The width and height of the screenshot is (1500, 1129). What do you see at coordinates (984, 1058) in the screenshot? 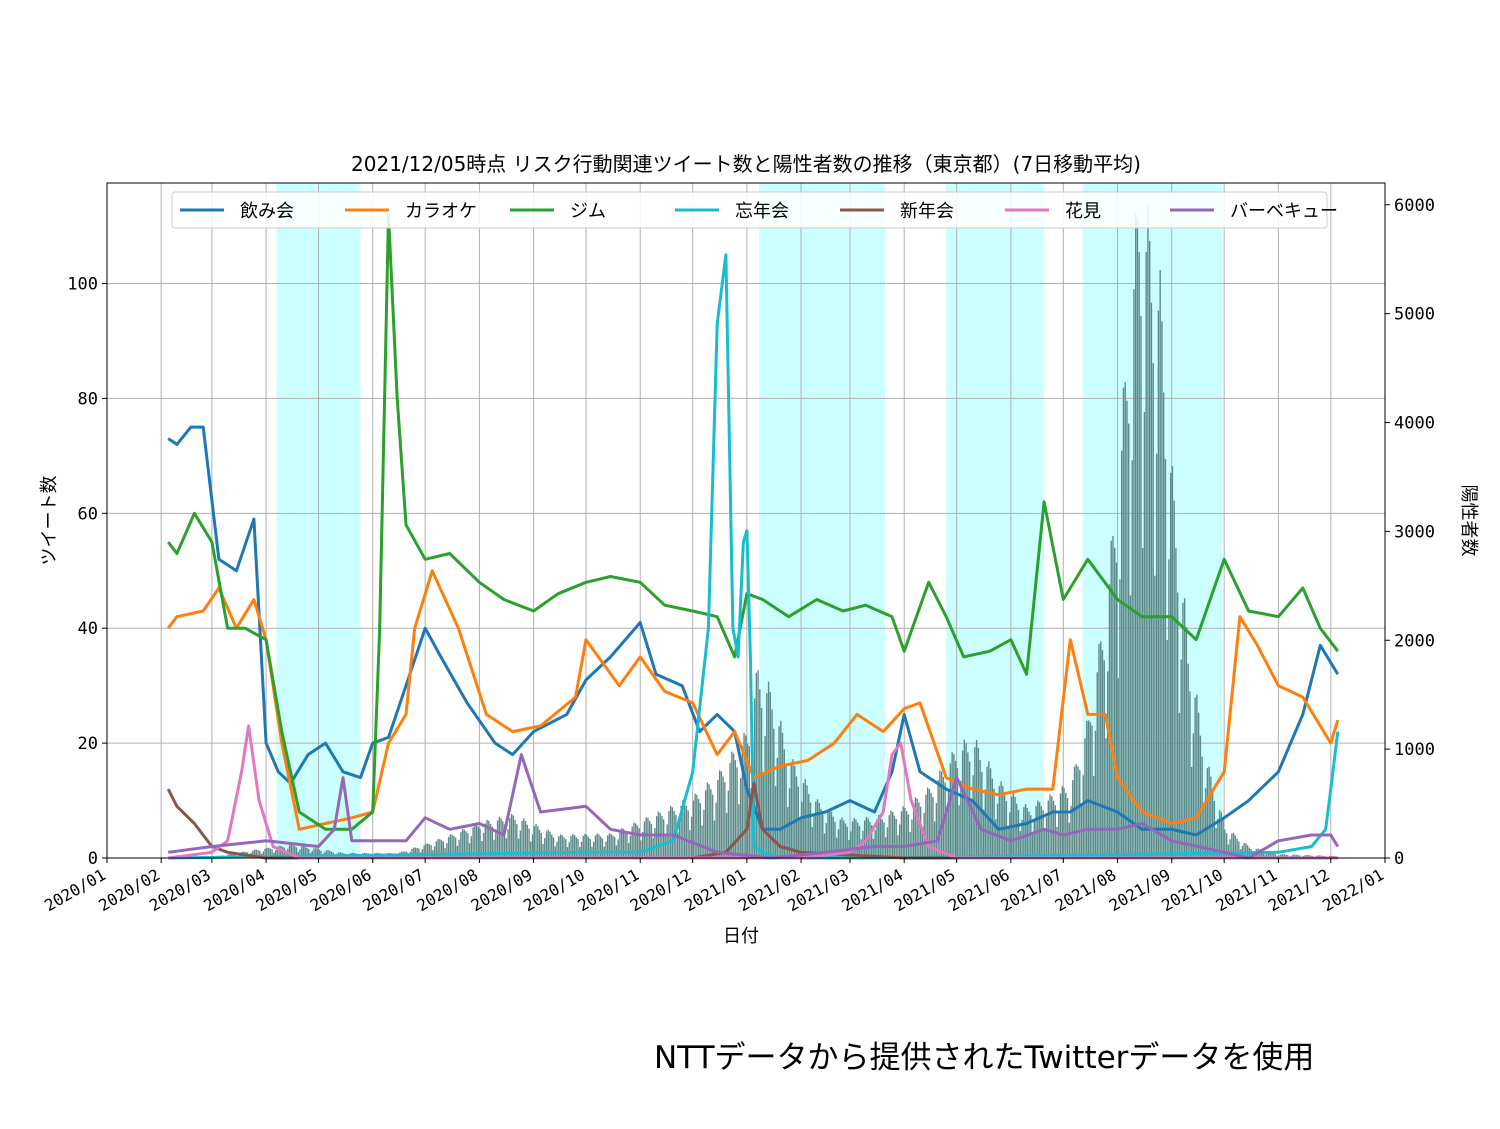
I see `data-credit: NTTデータから提供されたTwitterデータを使用` at bounding box center [984, 1058].